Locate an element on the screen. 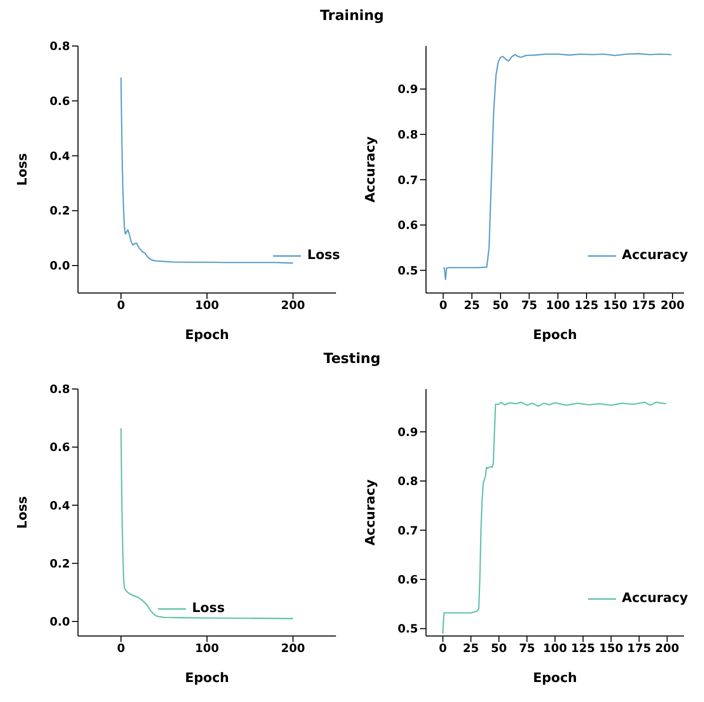  chart-title: Training is located at coordinates (352, 17).